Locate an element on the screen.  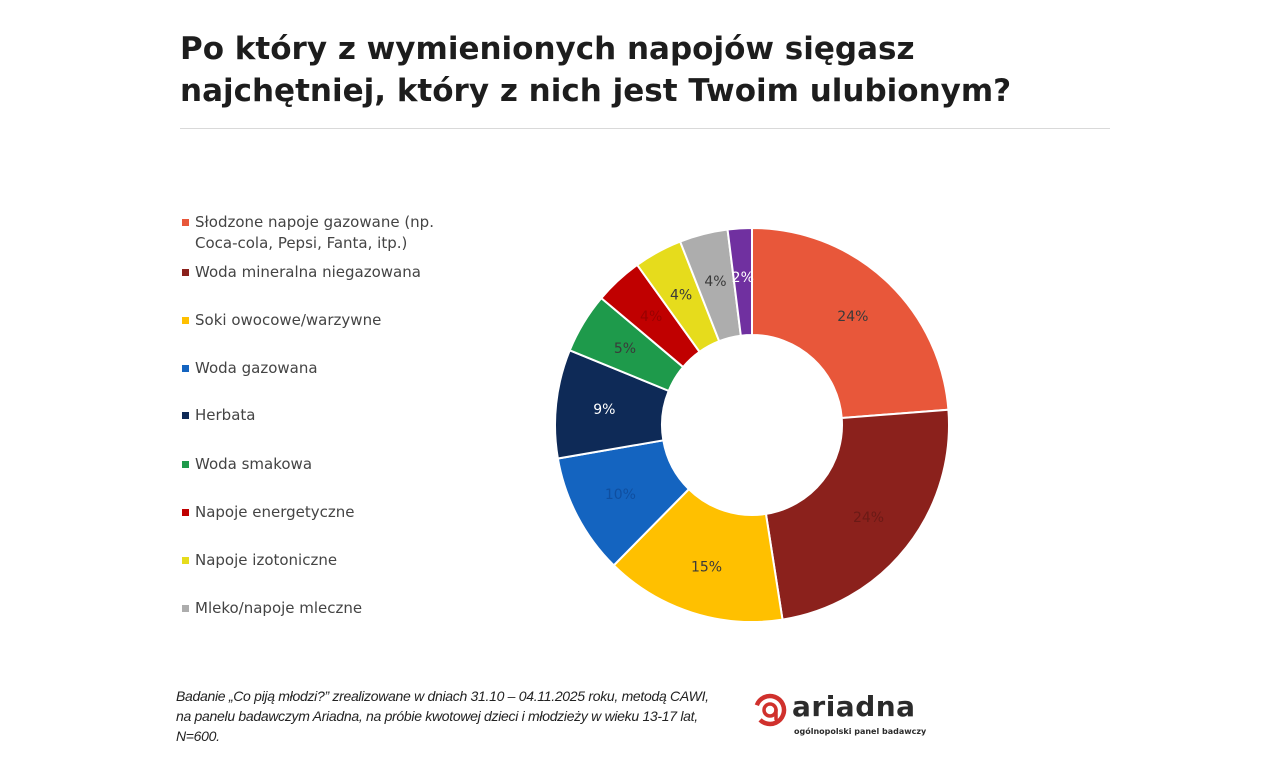
legend-item: Mleko/napoje mleczne is located at coordinates (330, 608).